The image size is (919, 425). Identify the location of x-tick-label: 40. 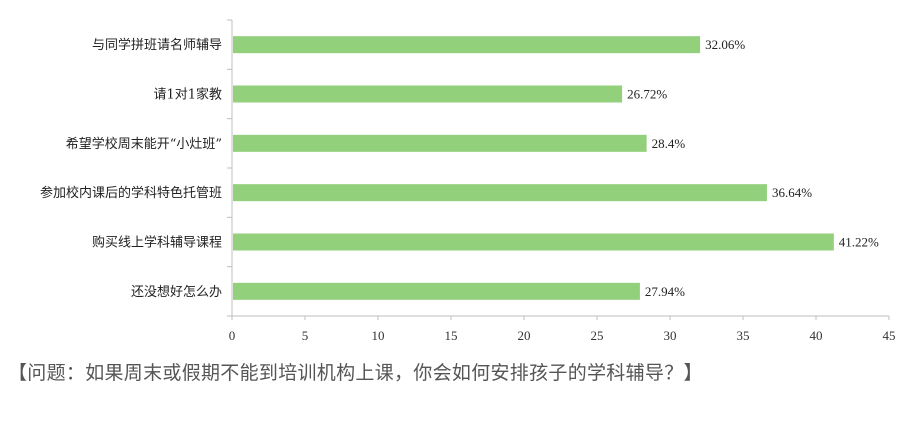
(816, 335).